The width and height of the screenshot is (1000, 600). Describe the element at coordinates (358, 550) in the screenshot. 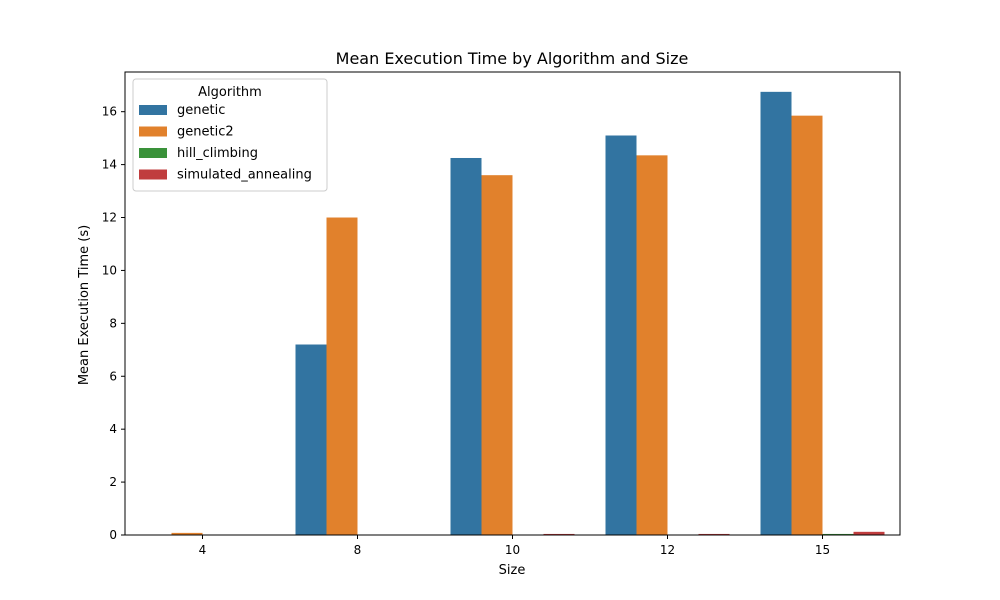

I see `x-tick-label: 8` at that location.